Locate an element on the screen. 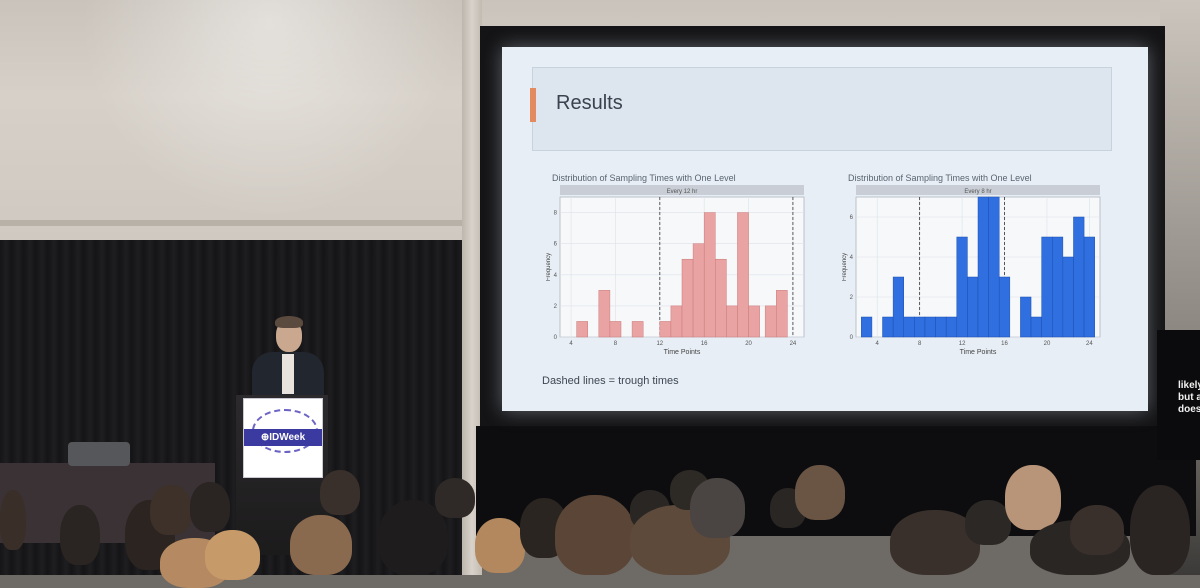 Image resolution: width=1200 pixels, height=588 pixels. facet-label: Every 8 hr is located at coordinates (977, 192).